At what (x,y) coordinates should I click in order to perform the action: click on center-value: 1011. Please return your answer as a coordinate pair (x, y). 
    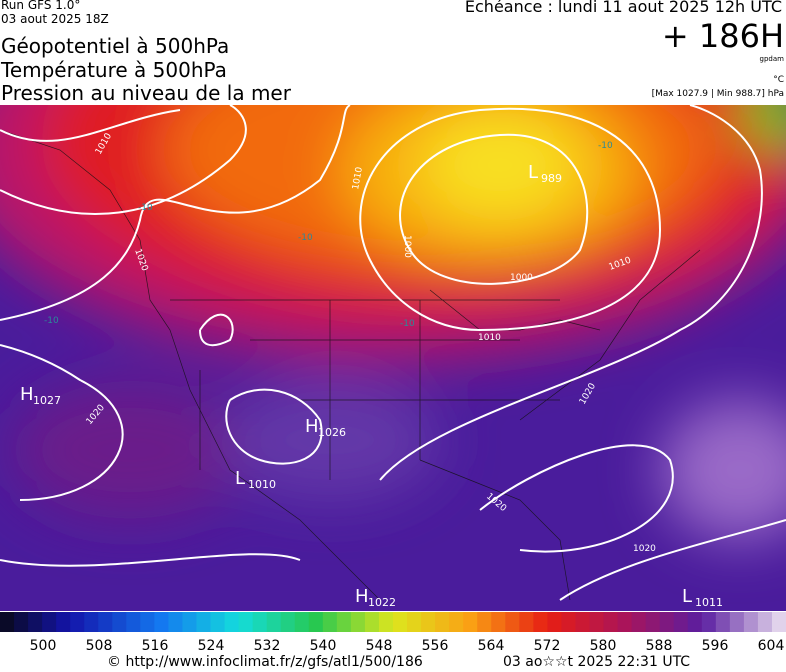
    Looking at the image, I should click on (709, 602).